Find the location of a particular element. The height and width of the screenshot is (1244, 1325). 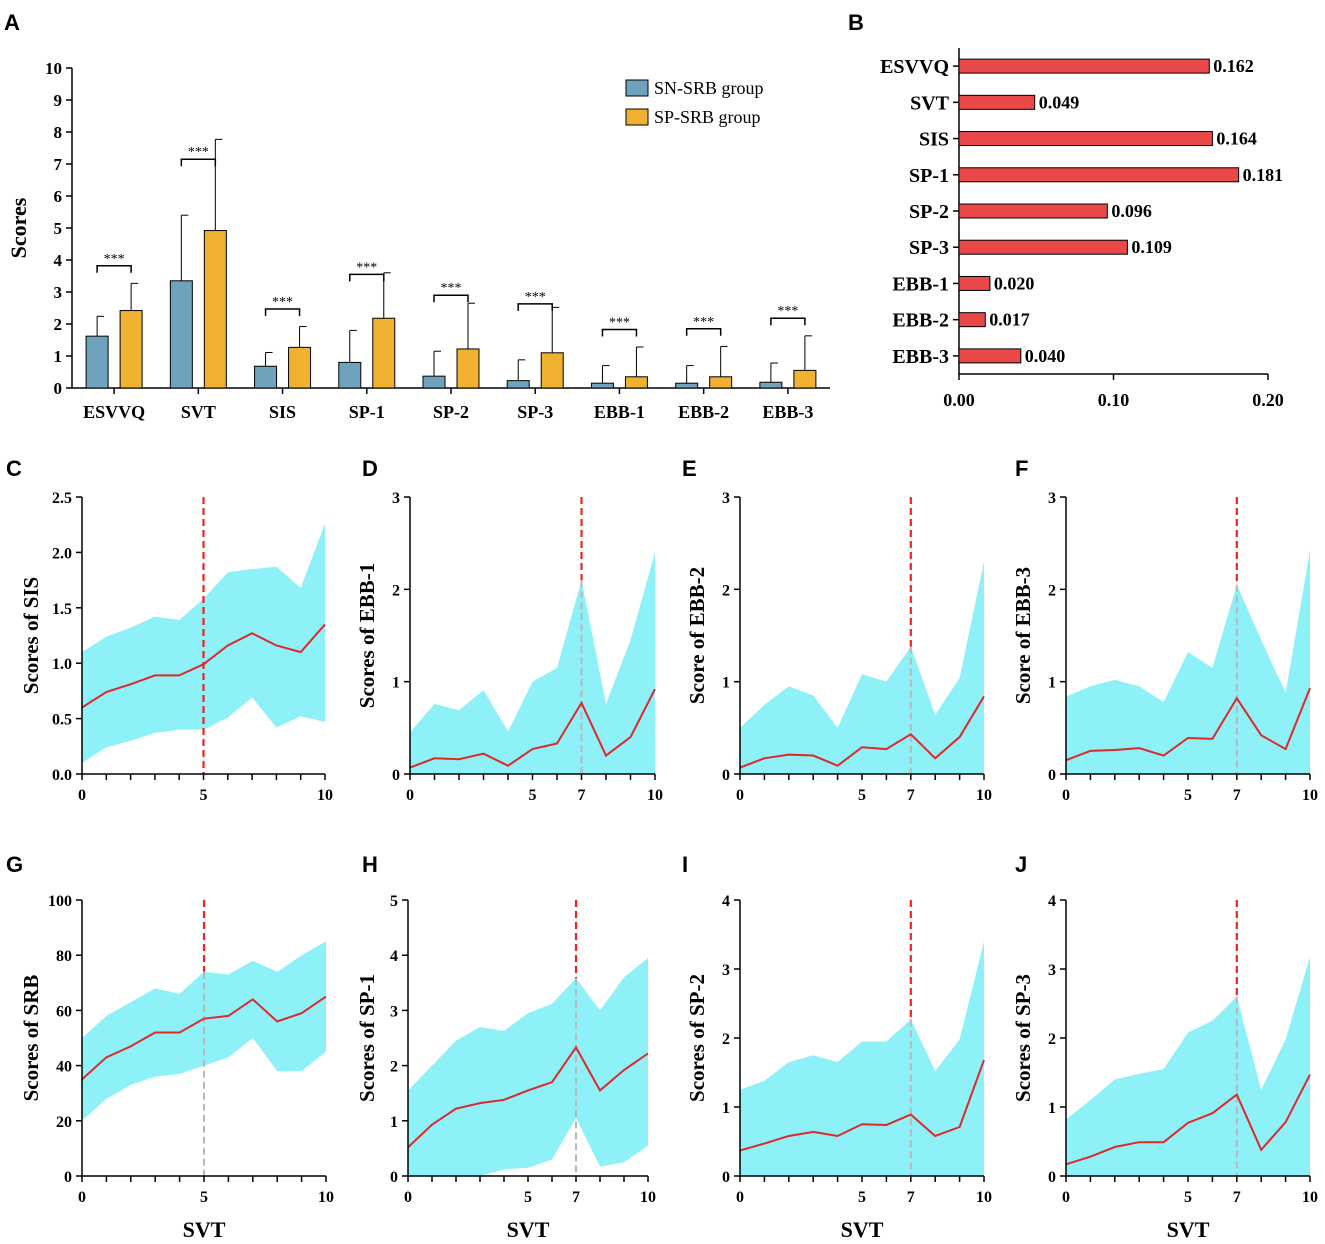

a-y-tick-label: 5 is located at coordinates (58, 228).